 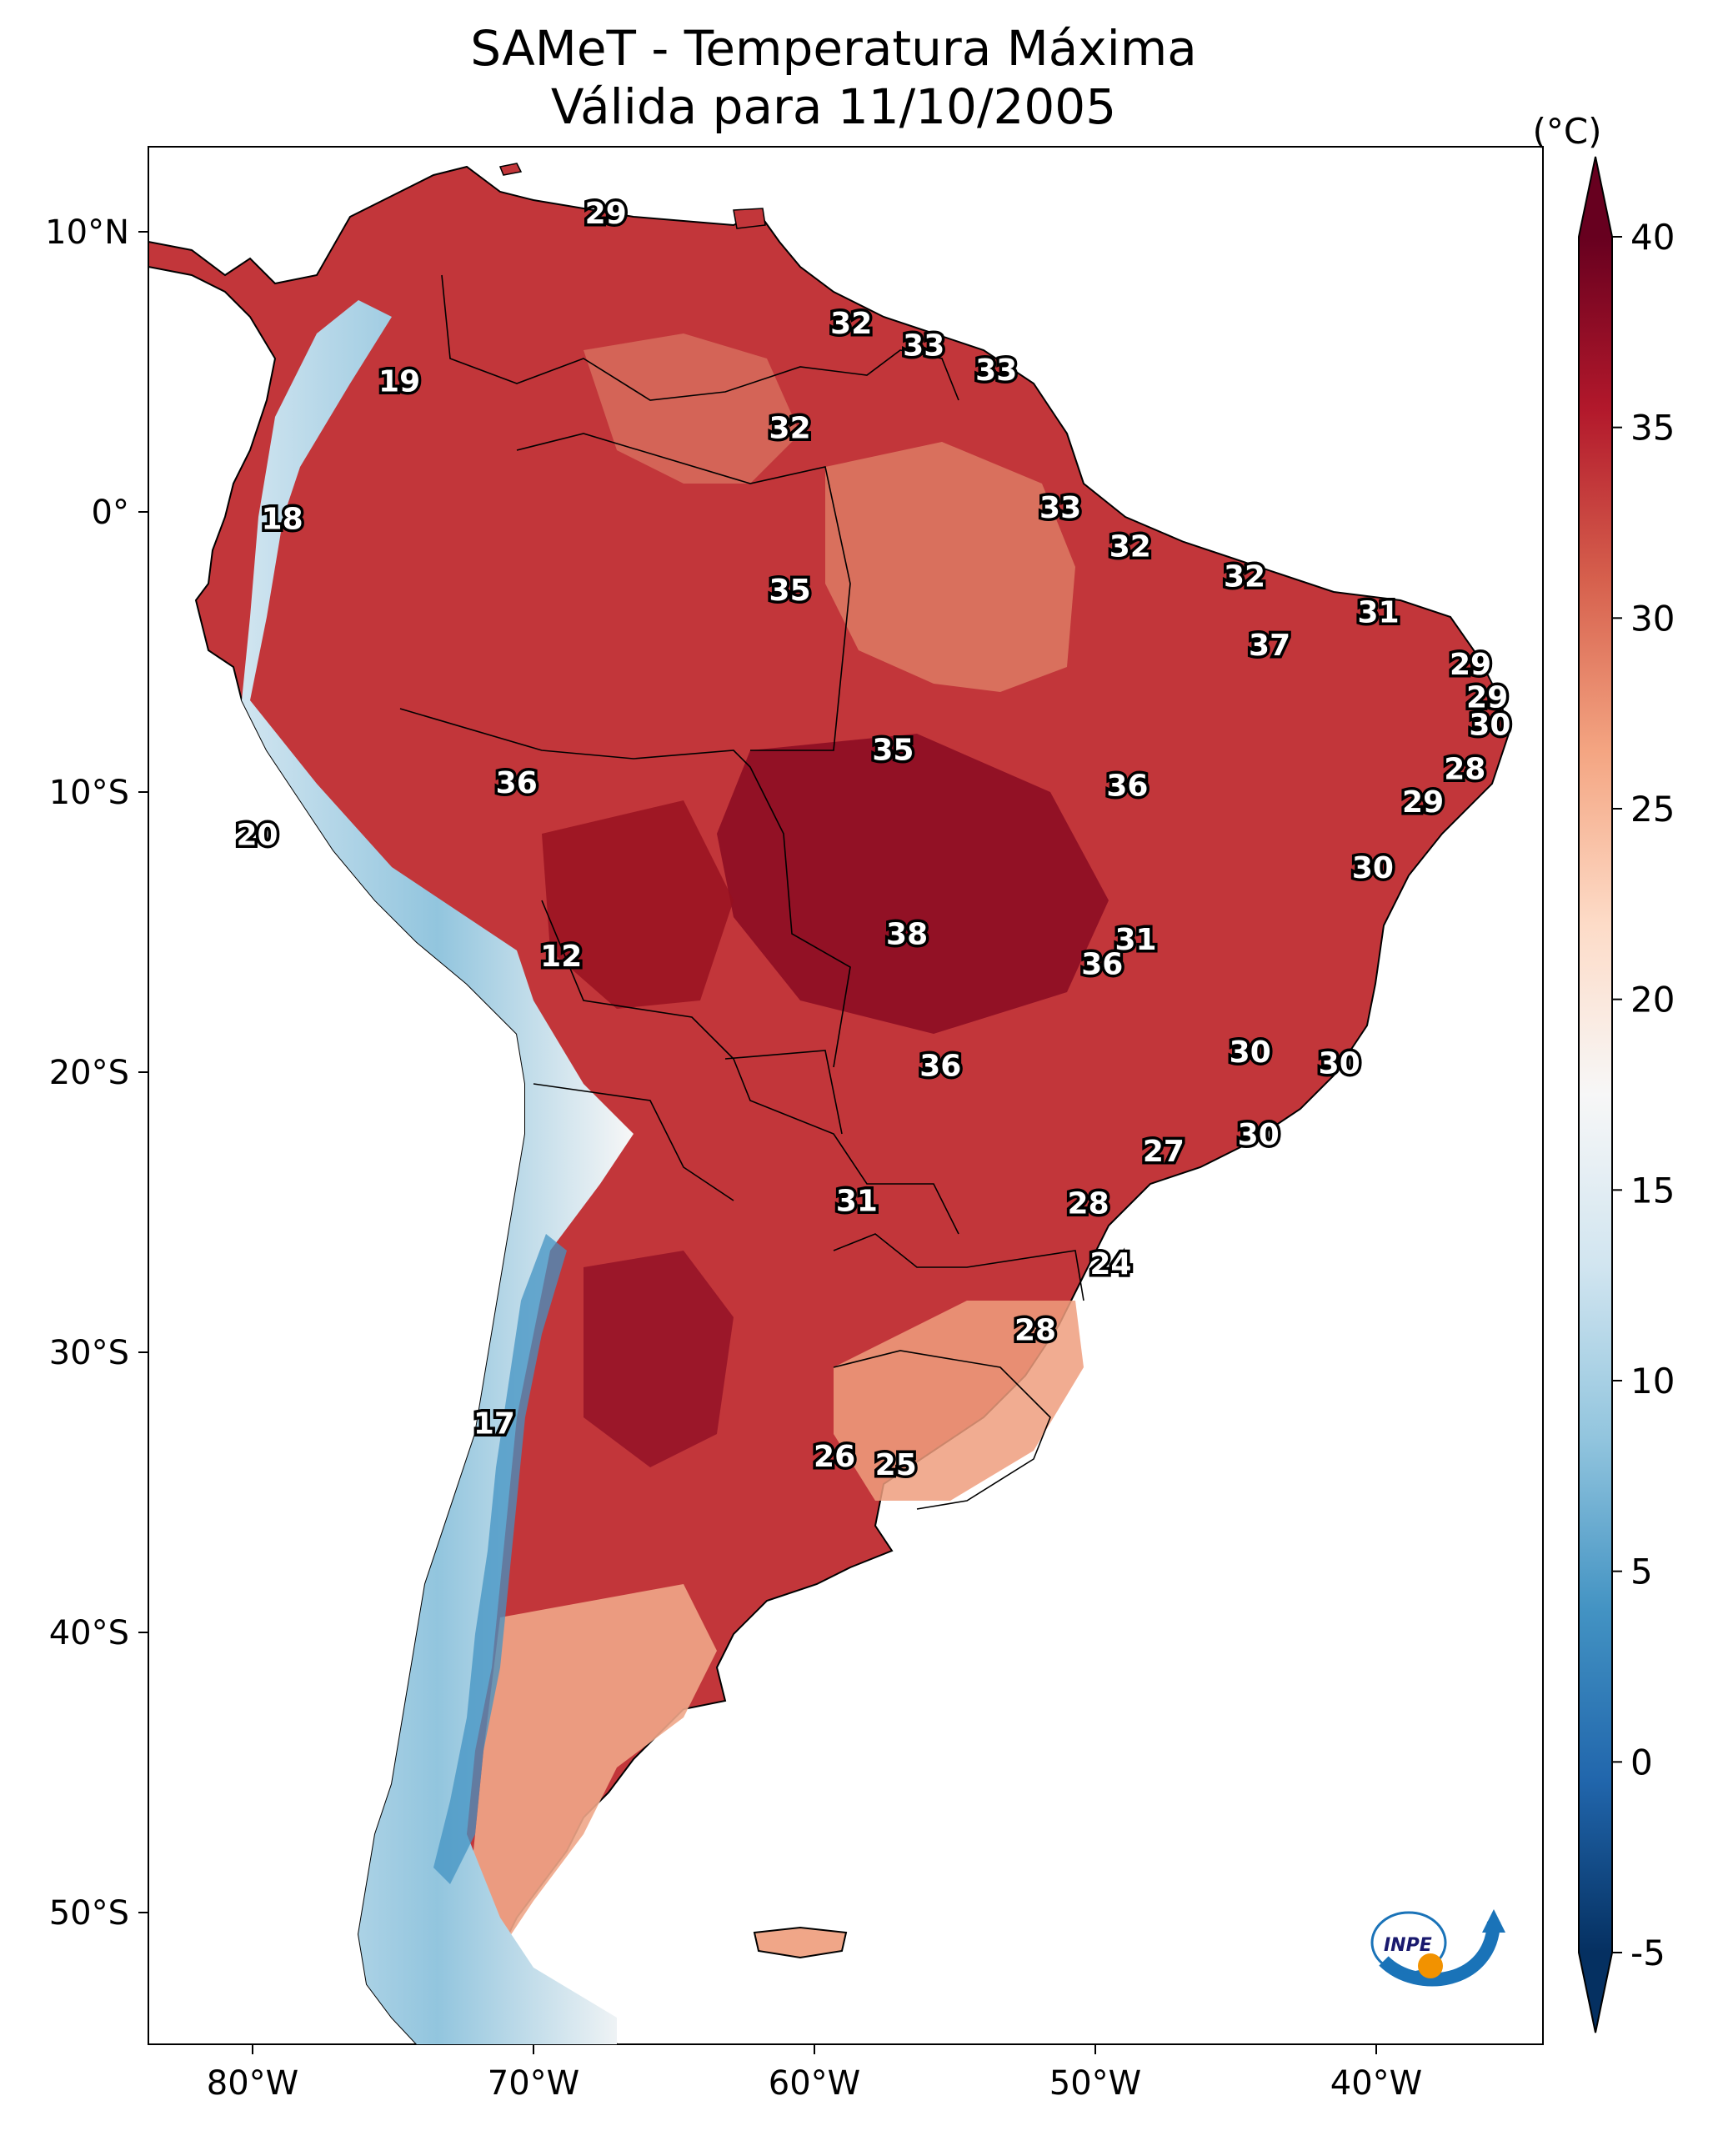 What do you see at coordinates (638, 904) in the screenshot?
I see `bolivia-hot-region` at bounding box center [638, 904].